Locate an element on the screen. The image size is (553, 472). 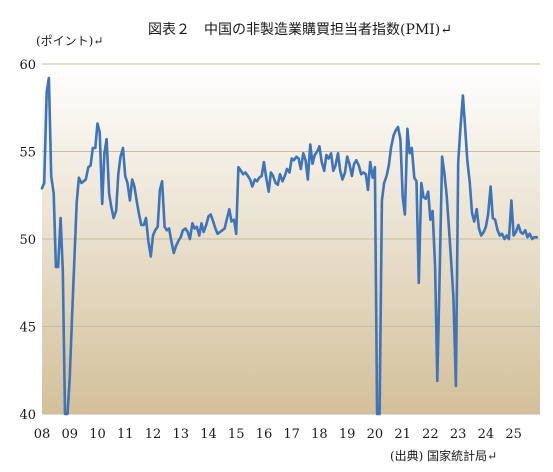
y-axis-unit-label: (ポイント)↵ is located at coordinates (69, 41).